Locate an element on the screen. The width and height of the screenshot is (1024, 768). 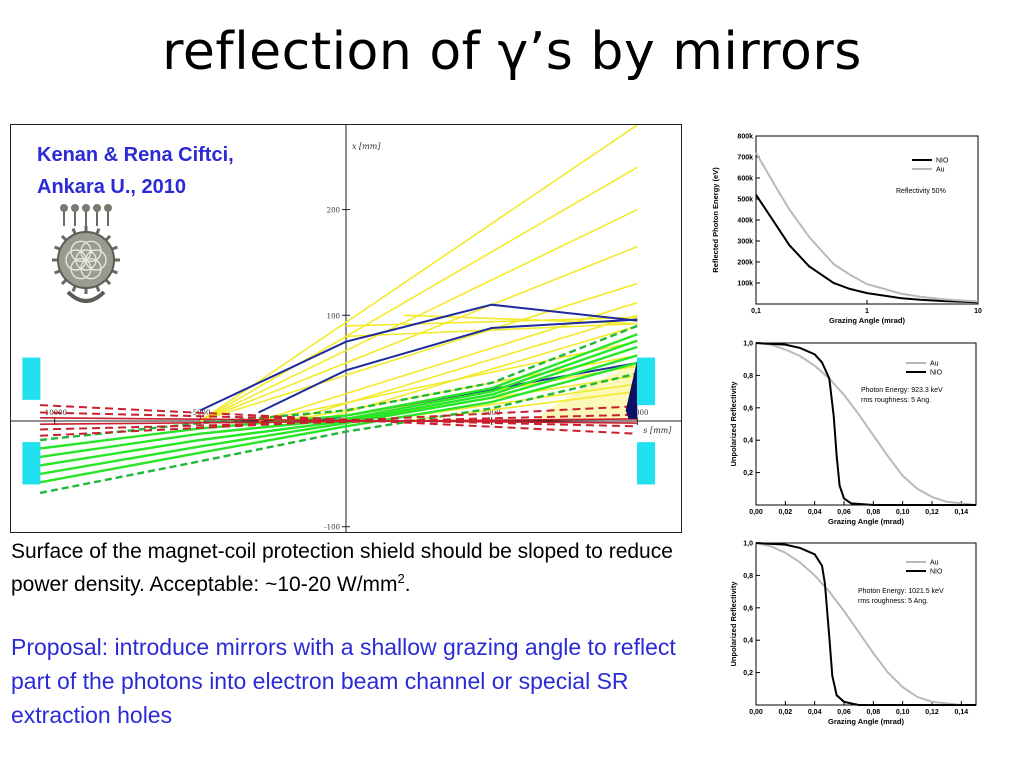
y-axis-title: Reflected Photon Energy (eV) is located at coordinates (715, 220).